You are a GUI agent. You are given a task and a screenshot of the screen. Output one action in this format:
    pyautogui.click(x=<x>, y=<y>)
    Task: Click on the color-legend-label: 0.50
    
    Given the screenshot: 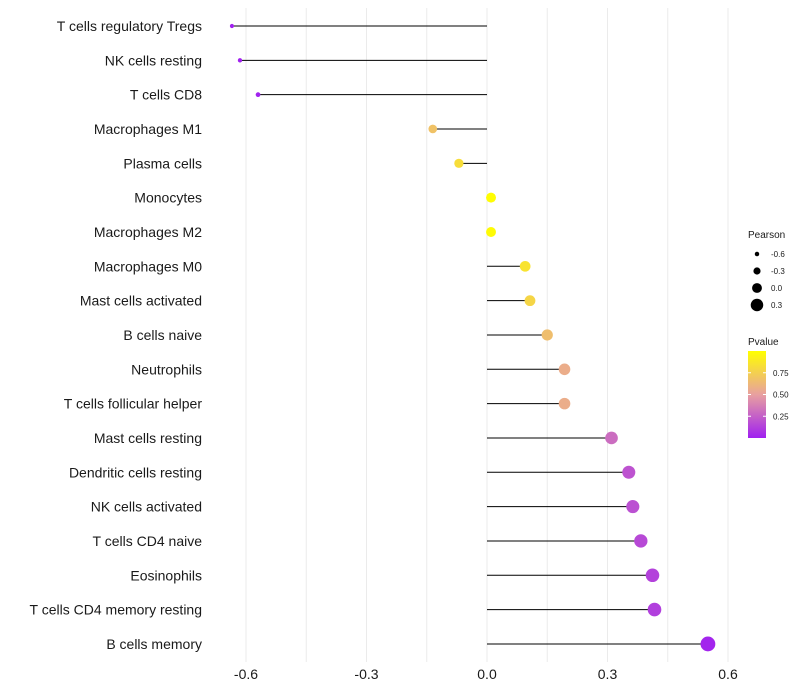 What is the action you would take?
    pyautogui.click(x=781, y=395)
    